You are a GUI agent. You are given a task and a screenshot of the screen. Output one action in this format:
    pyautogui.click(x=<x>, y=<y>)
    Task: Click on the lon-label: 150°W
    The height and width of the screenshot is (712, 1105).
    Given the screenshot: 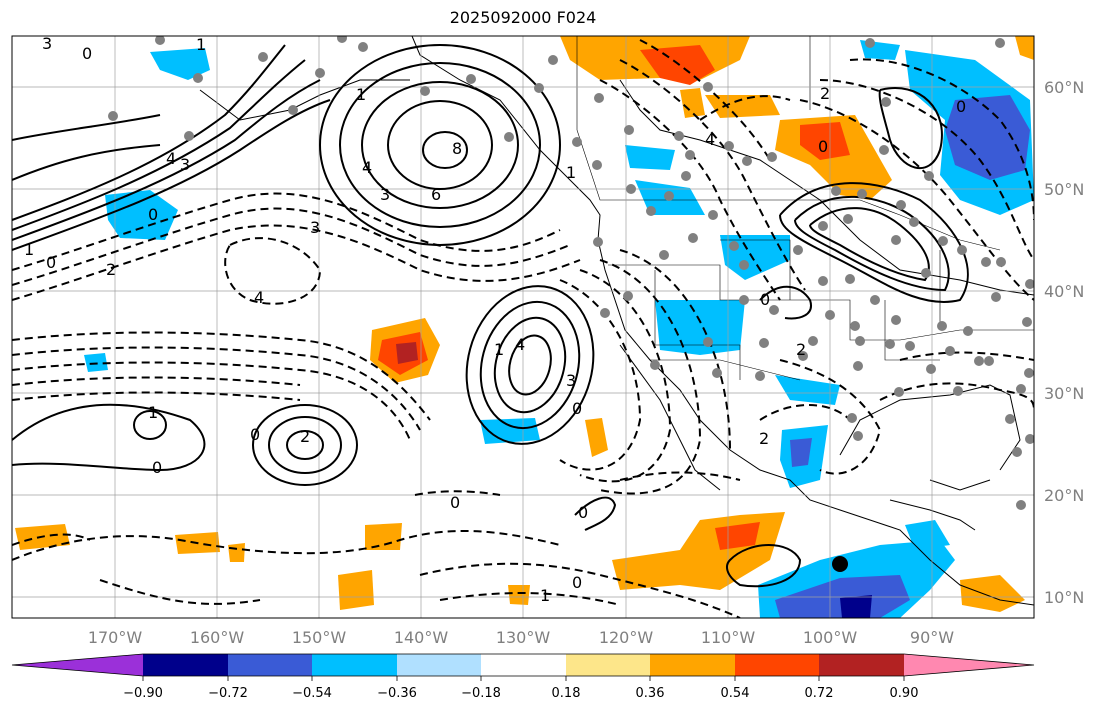 What is the action you would take?
    pyautogui.click(x=319, y=637)
    